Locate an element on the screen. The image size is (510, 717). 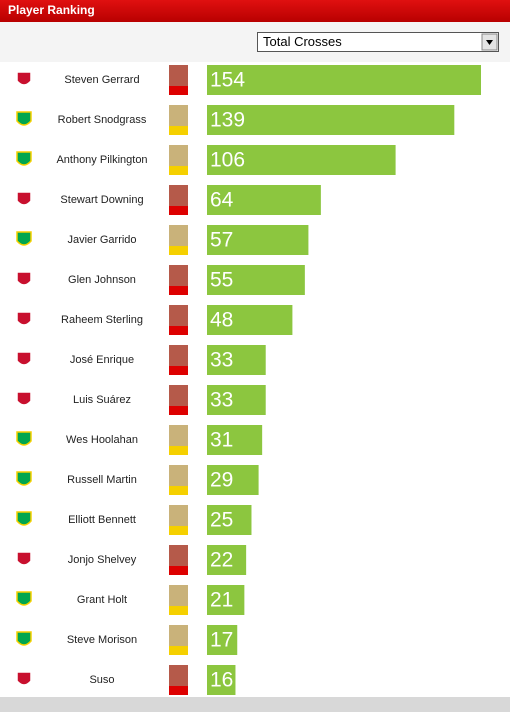
player-name: Wes Hoolahan is located at coordinates (102, 440).